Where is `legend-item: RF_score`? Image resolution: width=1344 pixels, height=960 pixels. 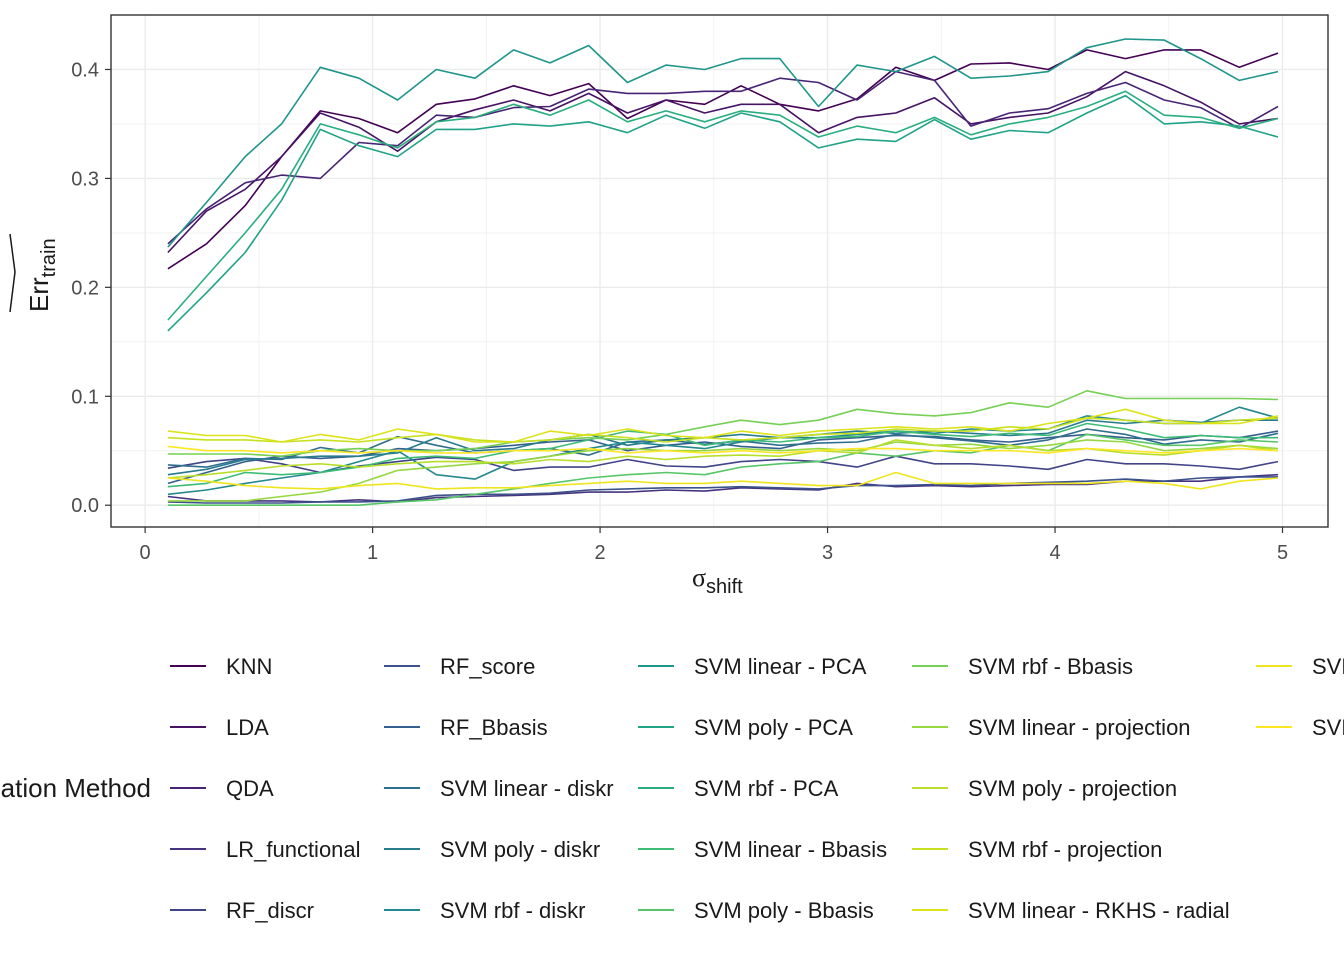
legend-item: RF_score is located at coordinates (459, 666).